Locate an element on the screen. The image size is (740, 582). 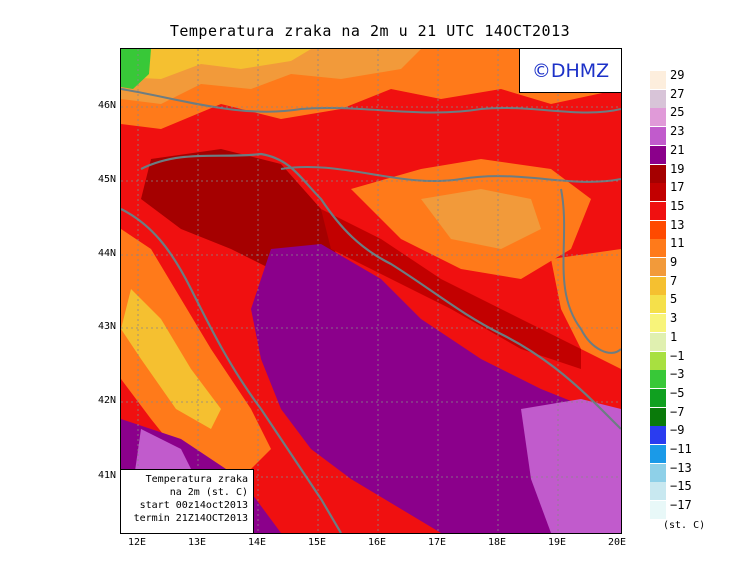
lat-label: 43N is located at coordinates (106, 326).